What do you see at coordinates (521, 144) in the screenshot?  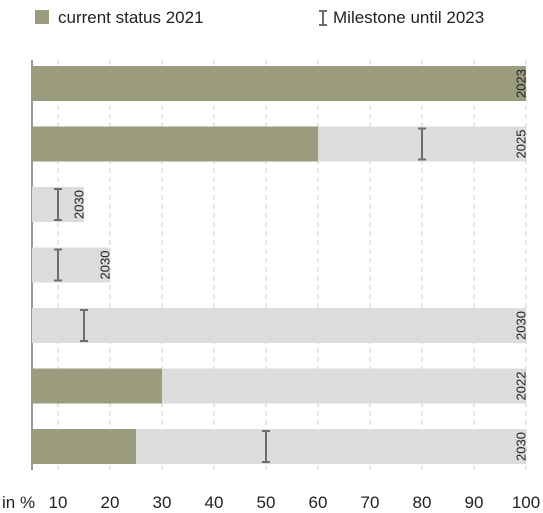 I see `target-year-label: 2025` at bounding box center [521, 144].